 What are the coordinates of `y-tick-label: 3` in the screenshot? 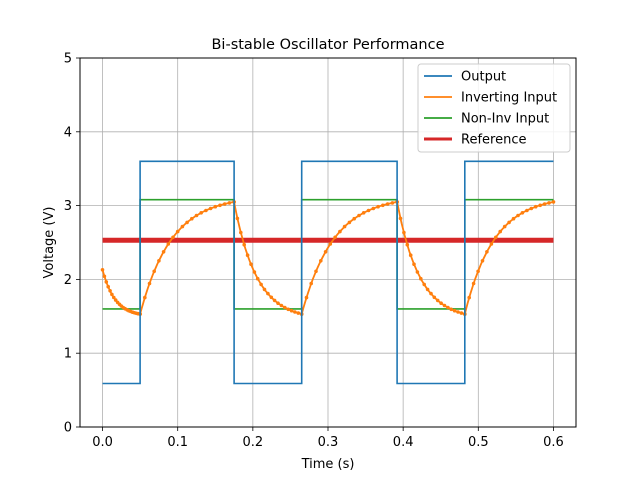 It's located at (68, 206).